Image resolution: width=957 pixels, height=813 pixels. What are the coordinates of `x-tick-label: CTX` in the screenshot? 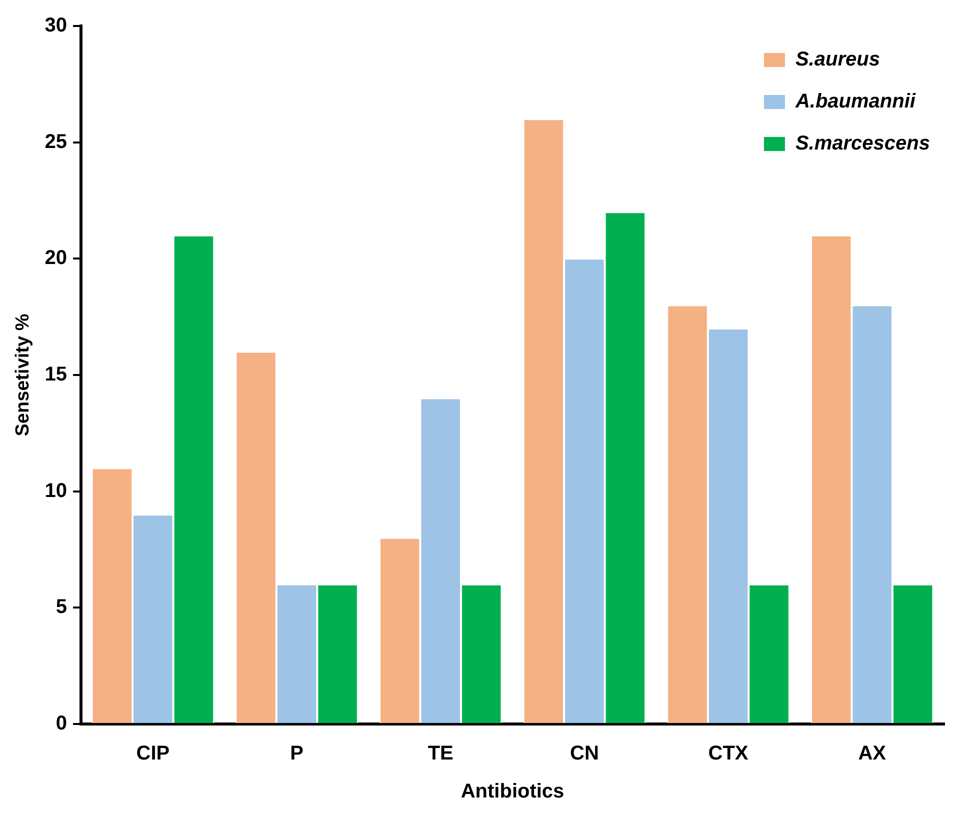 It's located at (728, 753).